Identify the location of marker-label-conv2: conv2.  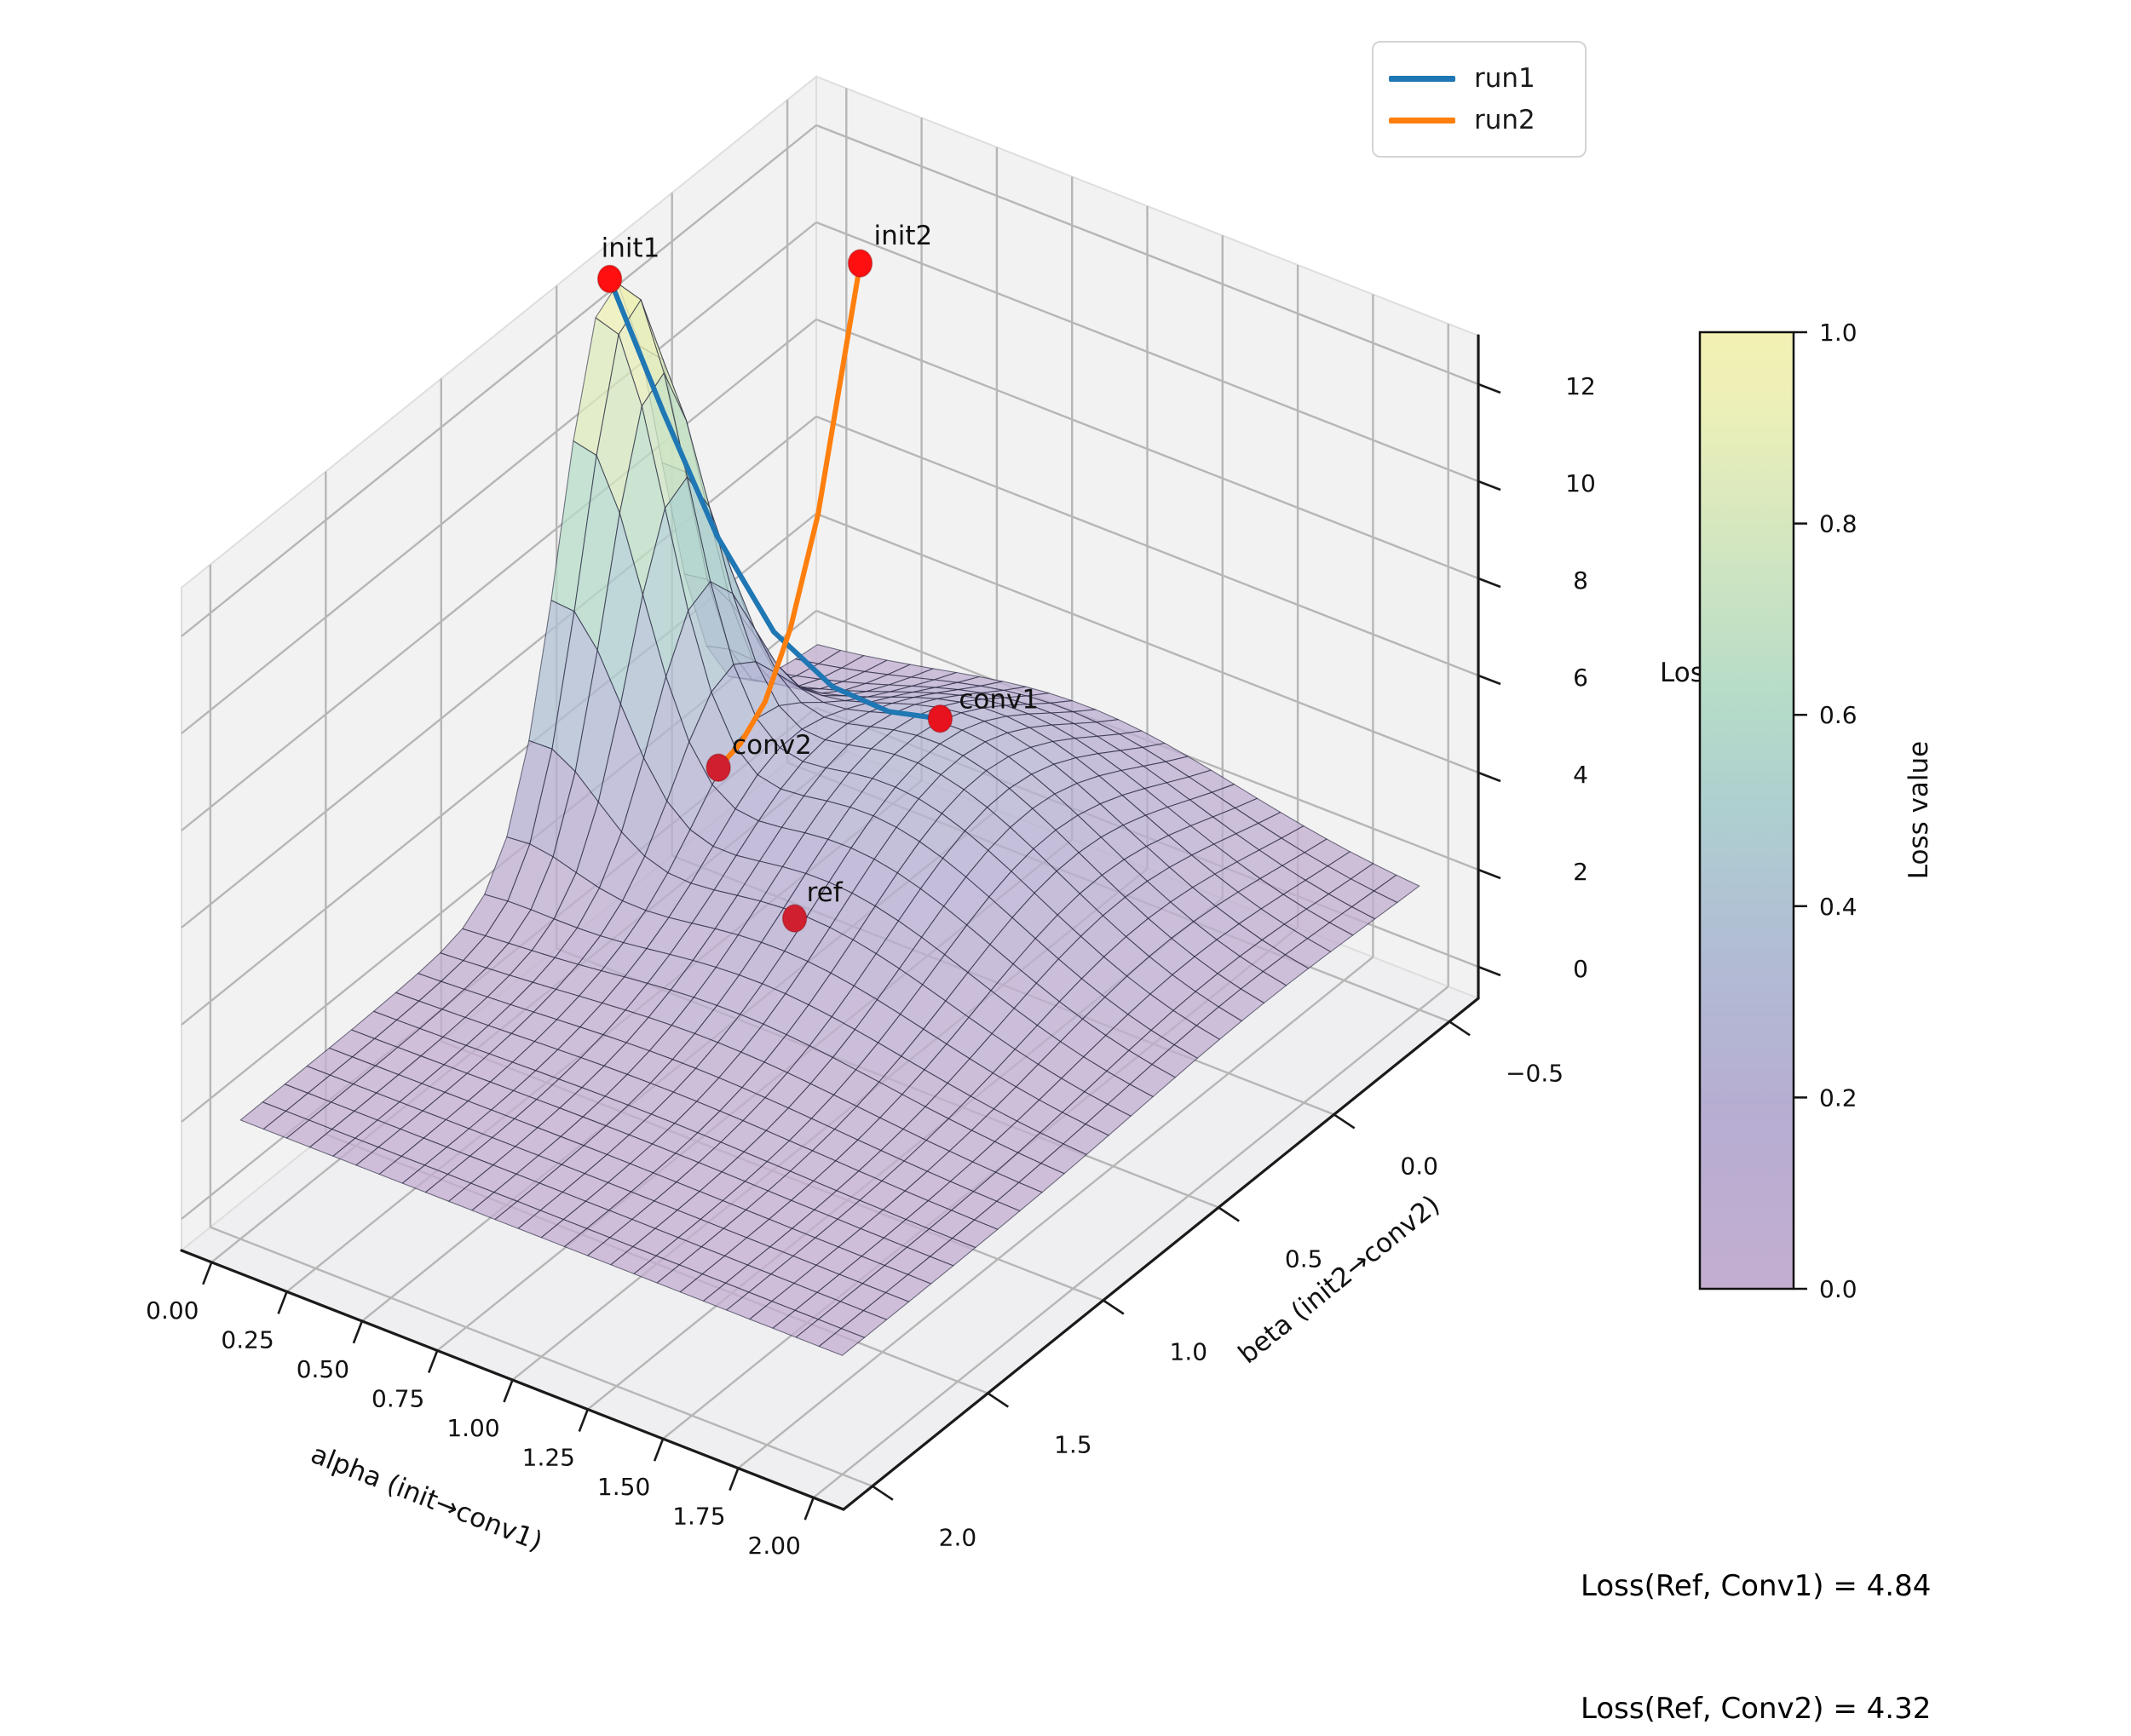
(772, 745).